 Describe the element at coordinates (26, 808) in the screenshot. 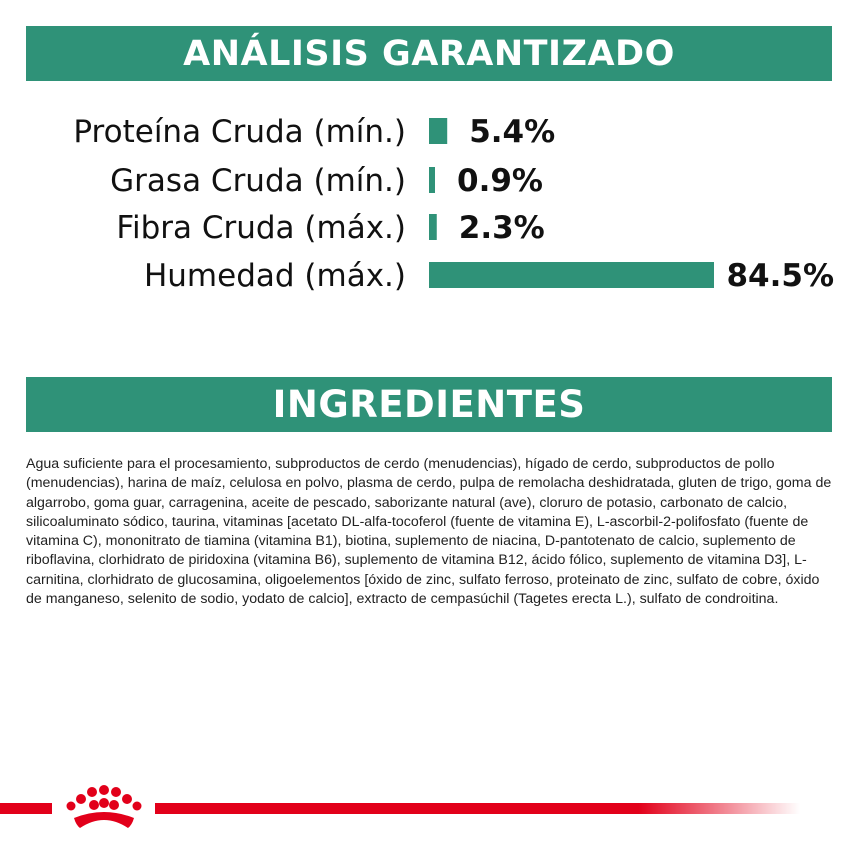

I see `footer-red-stripe-left` at that location.